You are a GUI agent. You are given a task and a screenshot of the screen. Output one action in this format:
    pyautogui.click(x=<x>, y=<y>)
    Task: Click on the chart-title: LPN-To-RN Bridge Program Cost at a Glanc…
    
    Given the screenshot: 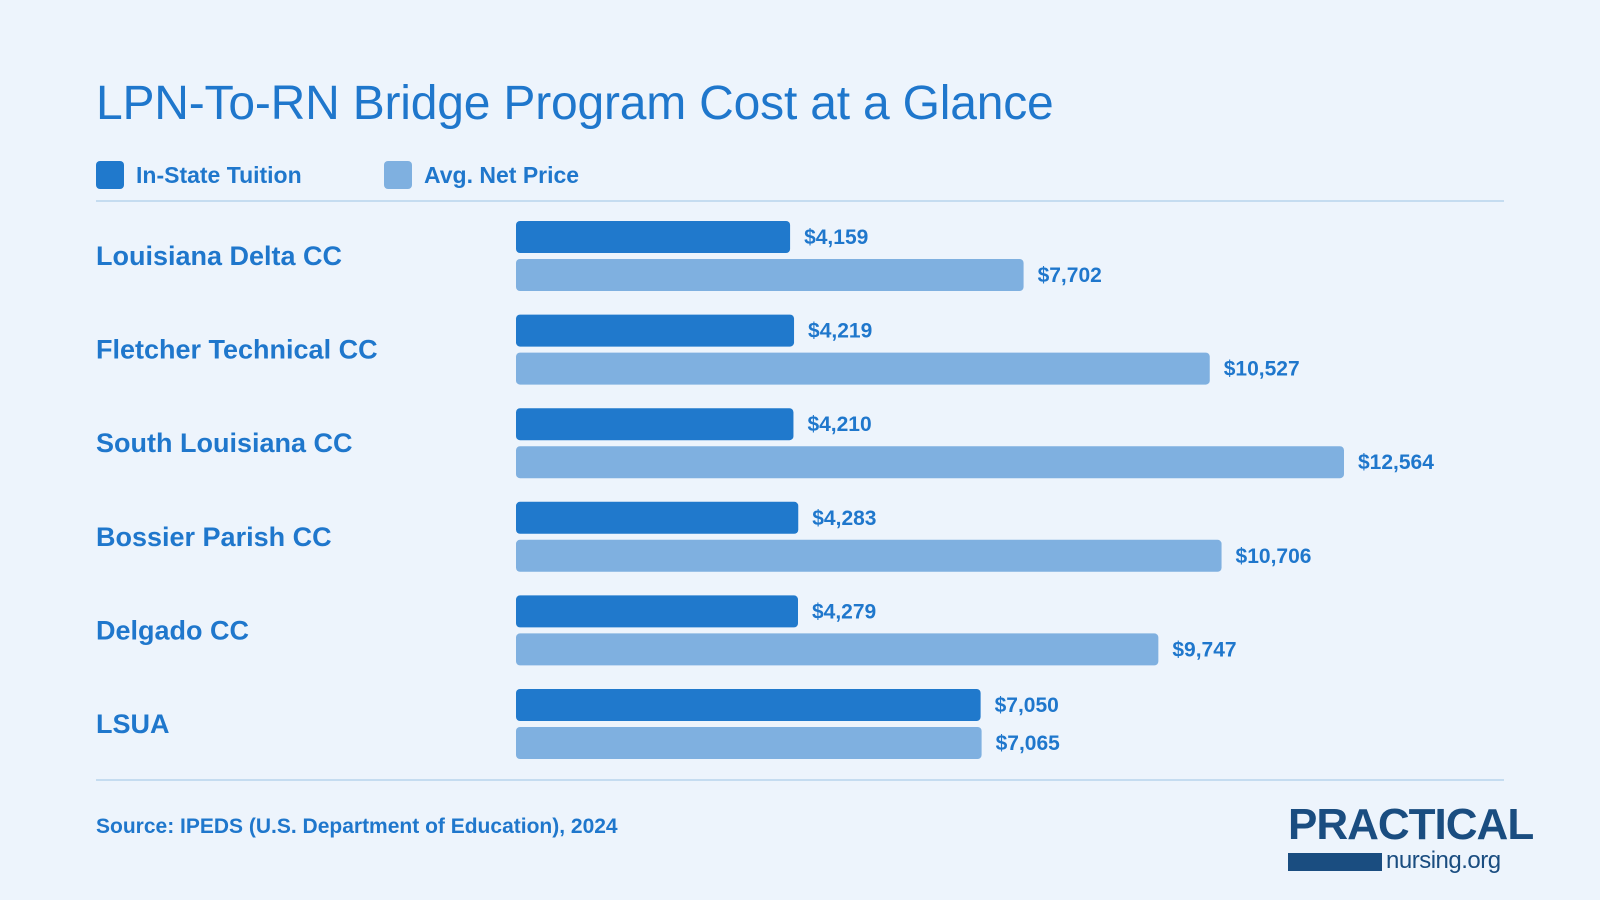 What is the action you would take?
    pyautogui.click(x=575, y=103)
    